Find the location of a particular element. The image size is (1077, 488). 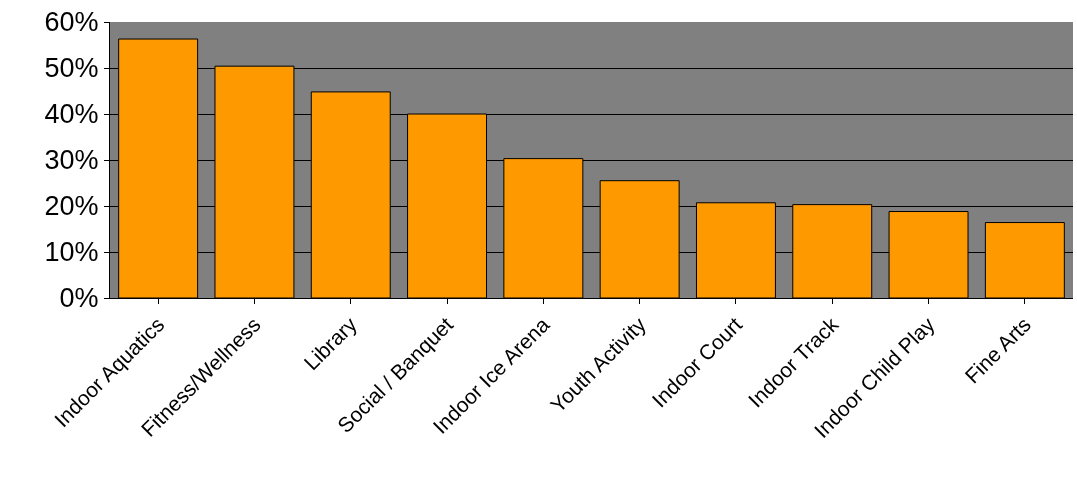

y-tick-label: 60% is located at coordinates (71, 22).